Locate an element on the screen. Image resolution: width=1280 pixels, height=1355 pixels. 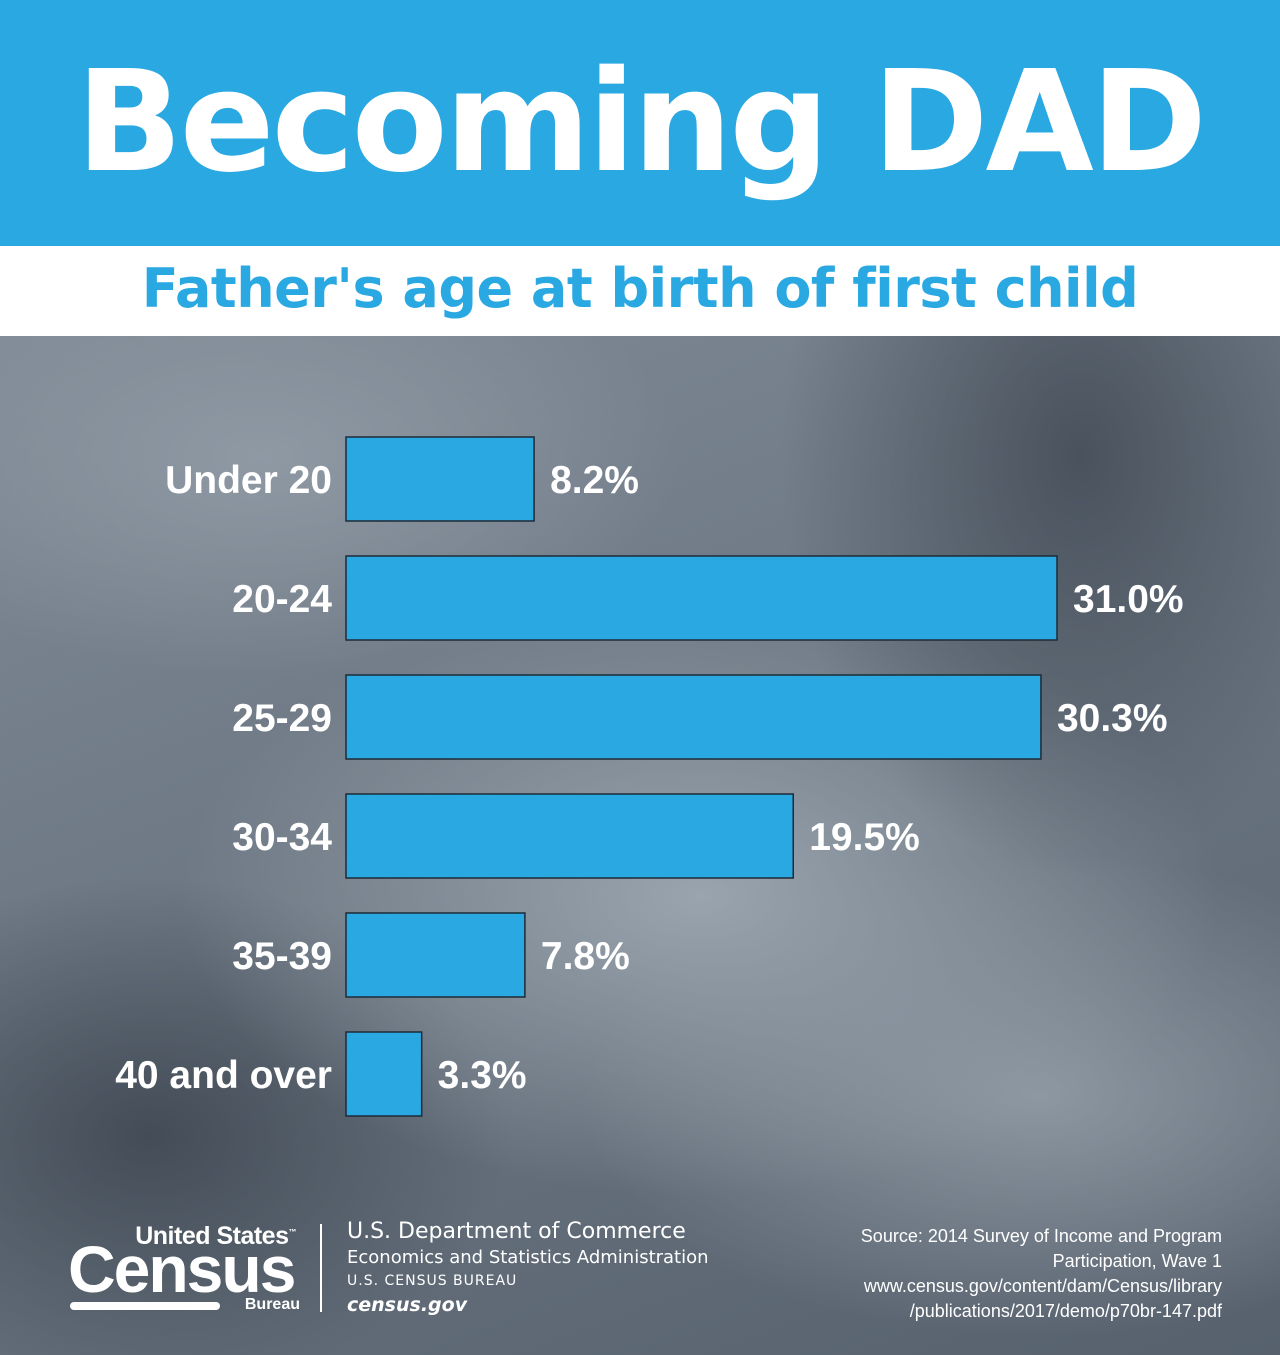
logo-underline is located at coordinates (145, 1306).